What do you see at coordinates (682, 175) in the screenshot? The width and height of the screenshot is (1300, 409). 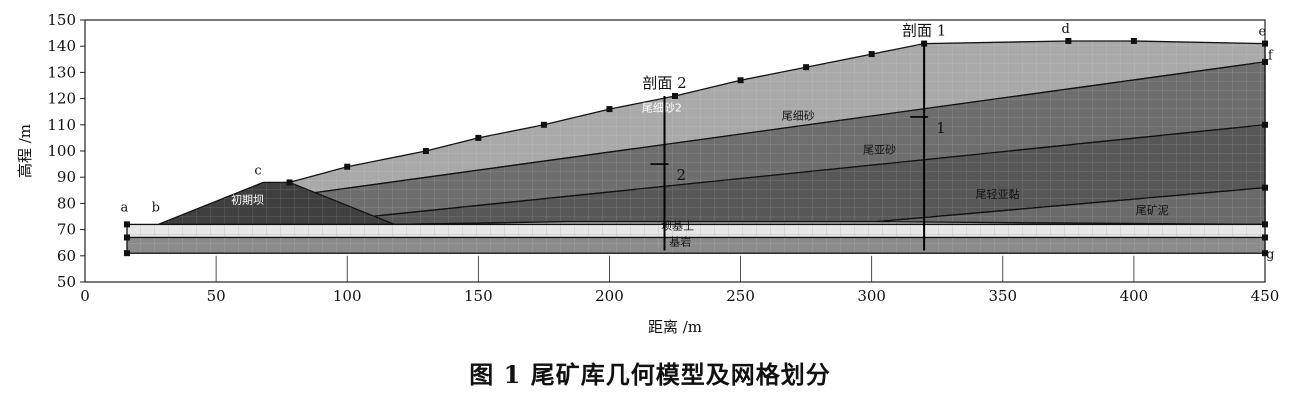 I see `section-marker-label: 2` at bounding box center [682, 175].